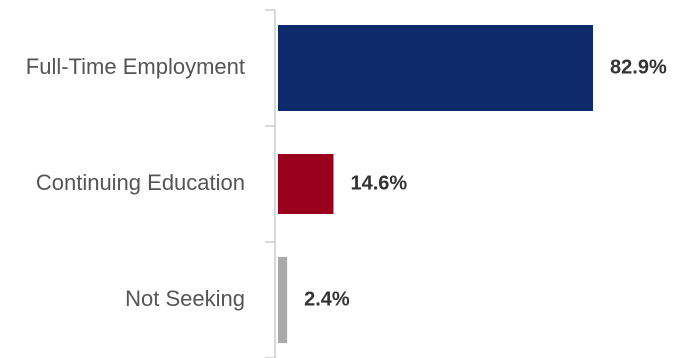 The image size is (685, 358). What do you see at coordinates (436, 68) in the screenshot?
I see `bar-full-time-employment` at bounding box center [436, 68].